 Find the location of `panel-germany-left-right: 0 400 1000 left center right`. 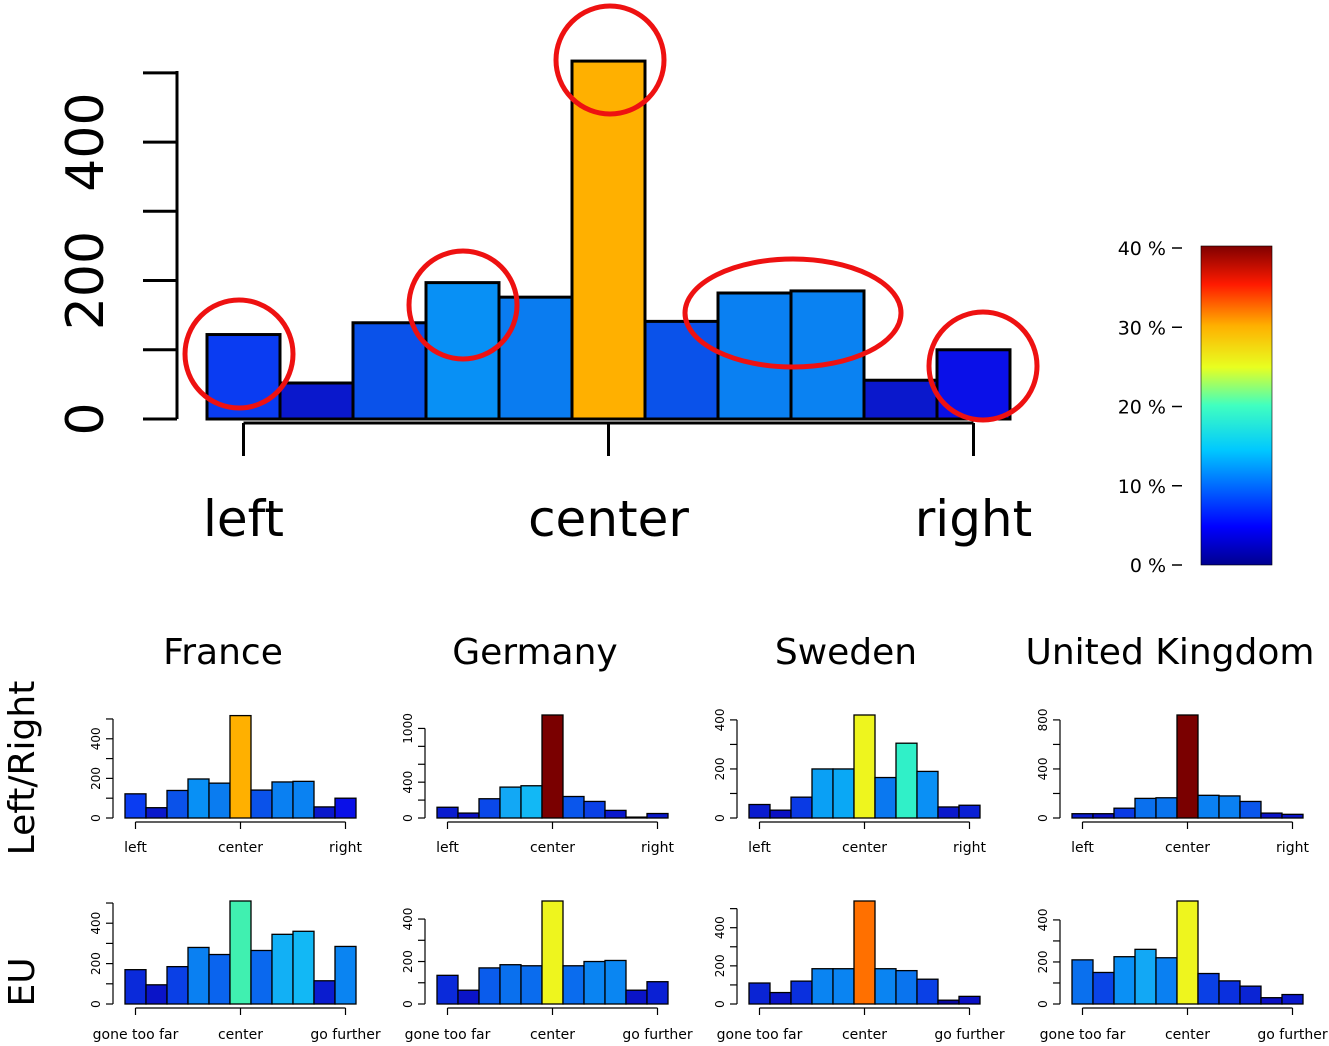

panel-germany-left-right: 0 400 1000 left center right is located at coordinates (537, 784).